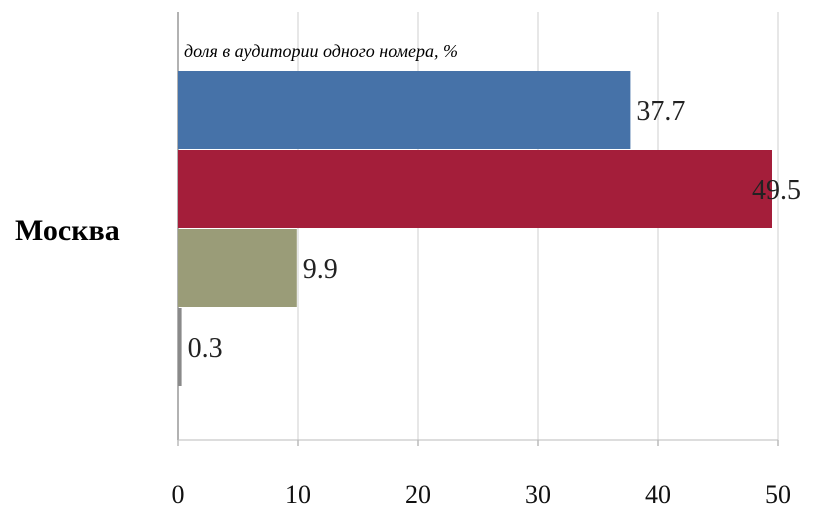  I want to click on chart-subtitle: доля в аудитории одного номера, %, so click(321, 51).